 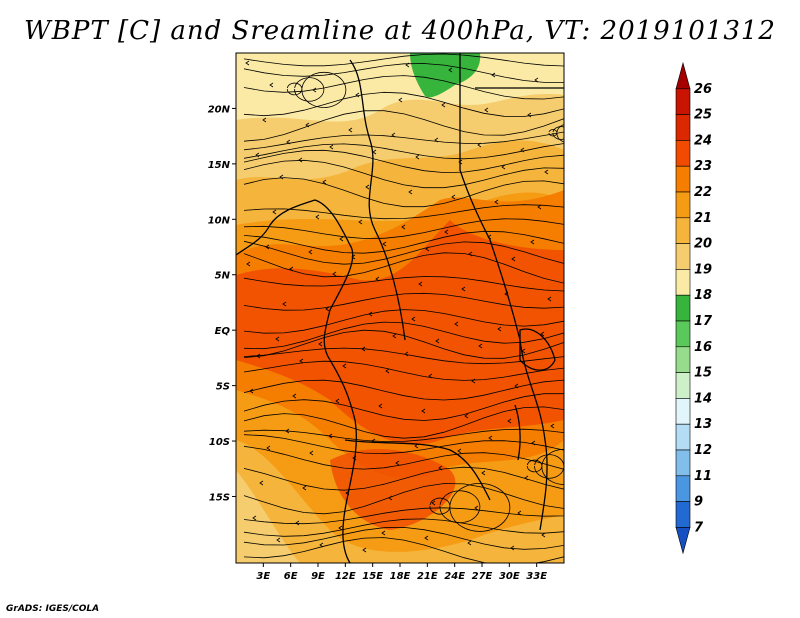 I want to click on west-coast, so click(x=297, y=381).